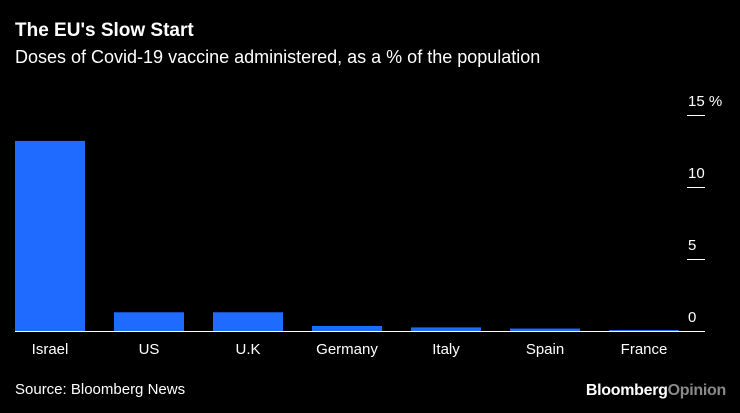  Describe the element at coordinates (696, 173) in the screenshot. I see `y-tick-label: 10` at that location.